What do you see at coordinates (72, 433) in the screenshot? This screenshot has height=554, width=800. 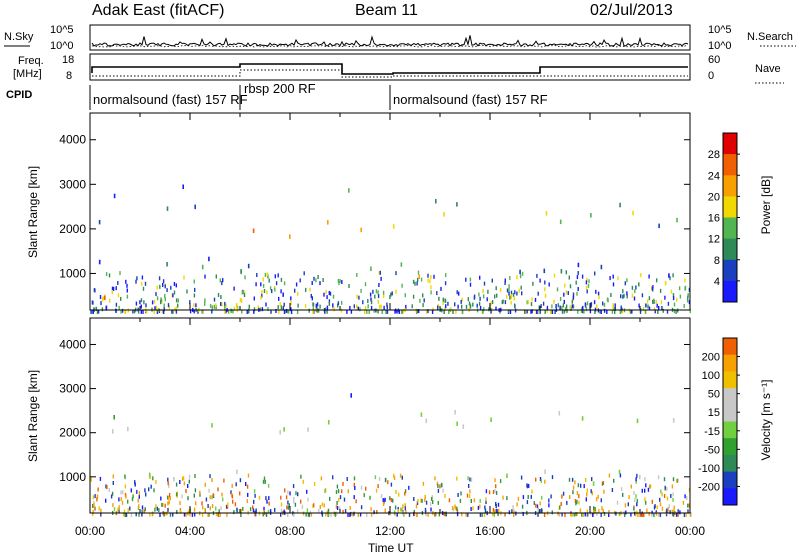 I see `y-tick-label: 2000` at bounding box center [72, 433].